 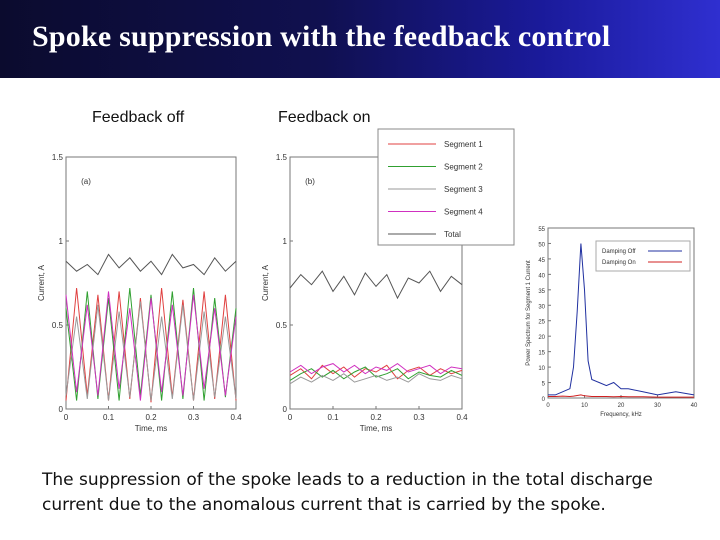 I want to click on series-line-damping-off, so click(x=621, y=319).